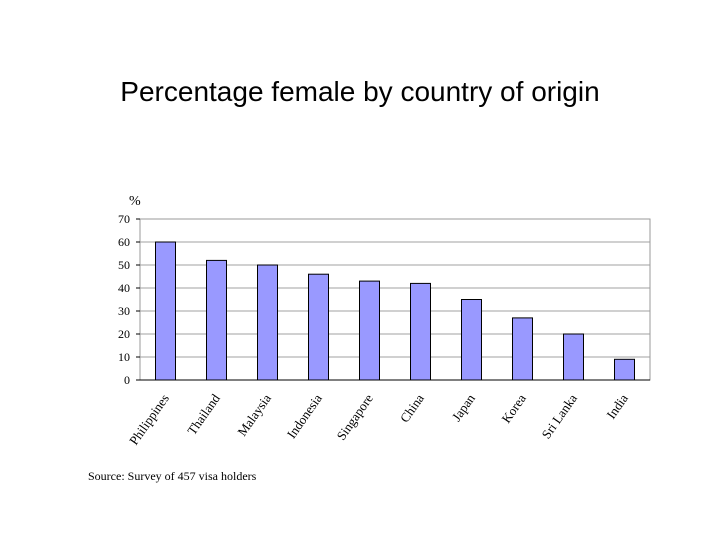 This screenshot has height=540, width=720. I want to click on y-tick-label: 30, so click(124, 311).